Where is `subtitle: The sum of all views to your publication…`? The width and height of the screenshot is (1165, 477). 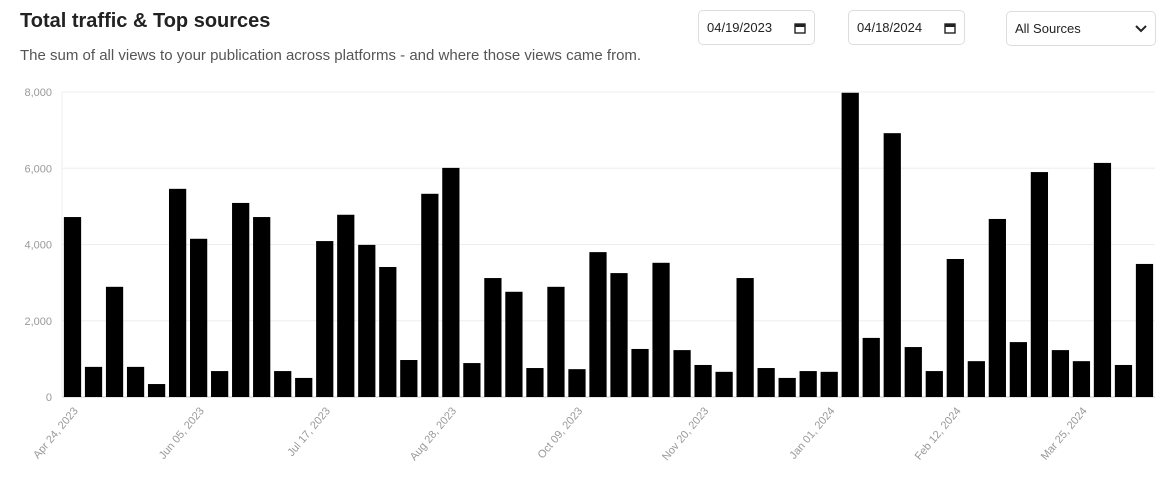 subtitle: The sum of all views to your publication… is located at coordinates (331, 55).